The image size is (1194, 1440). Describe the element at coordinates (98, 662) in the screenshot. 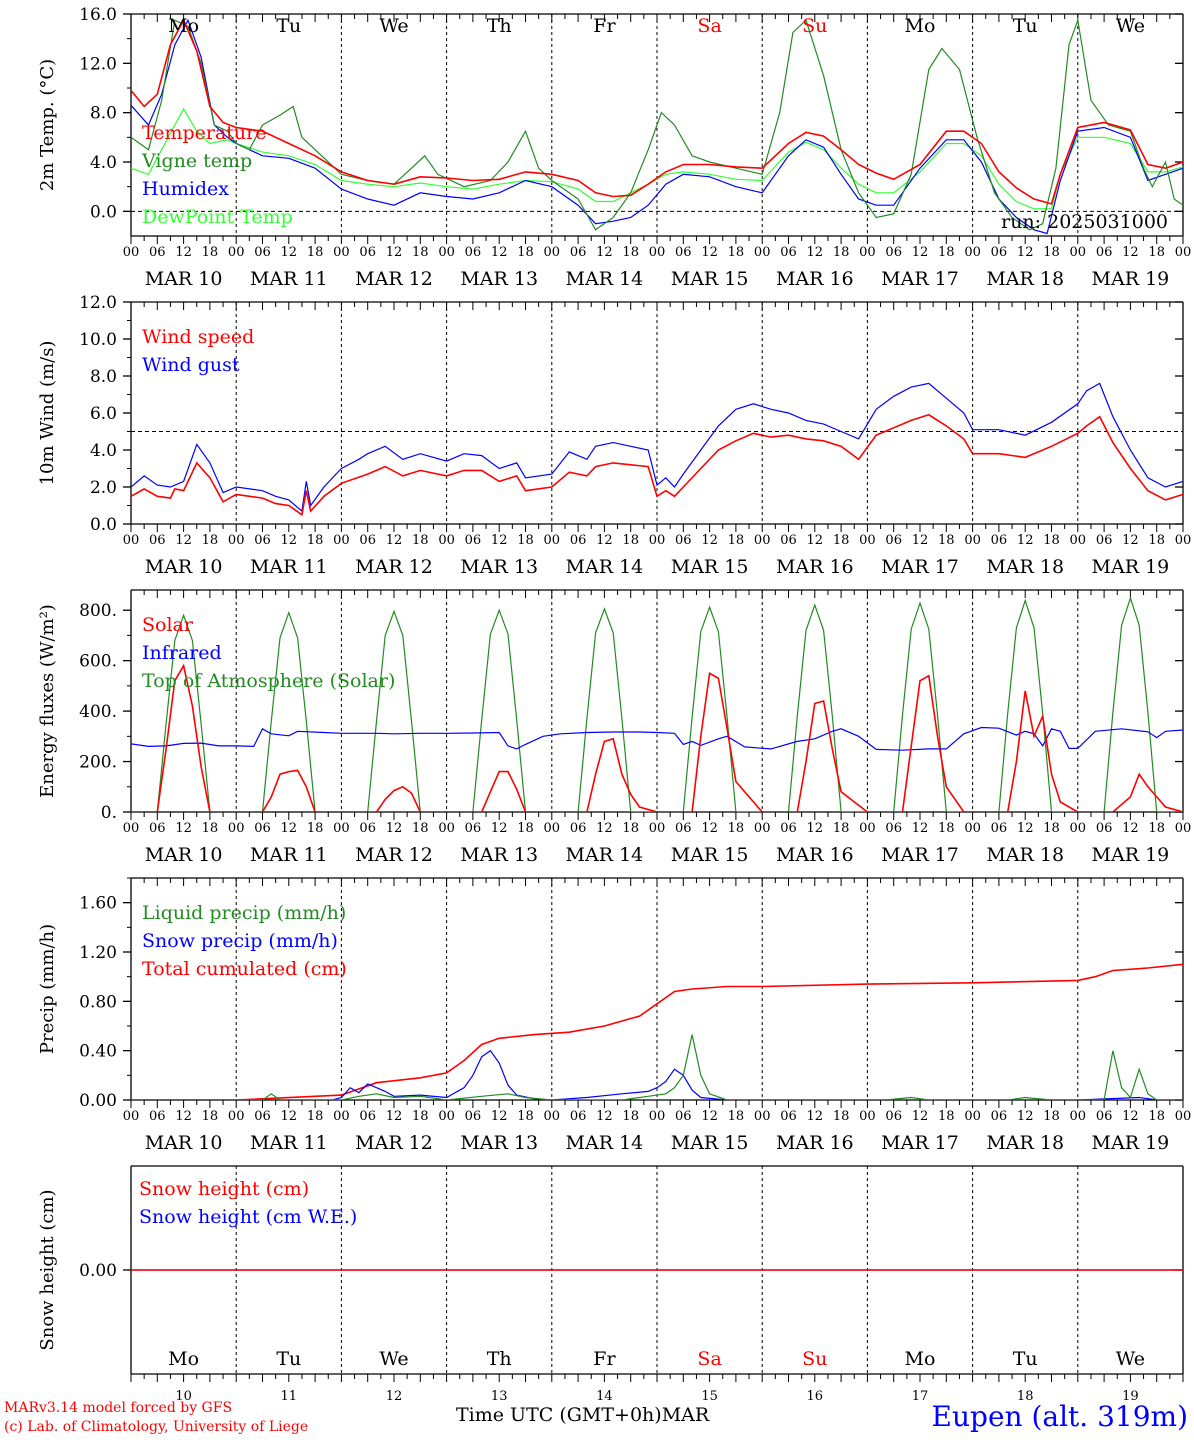

I see `y-tick-label: 600.` at that location.